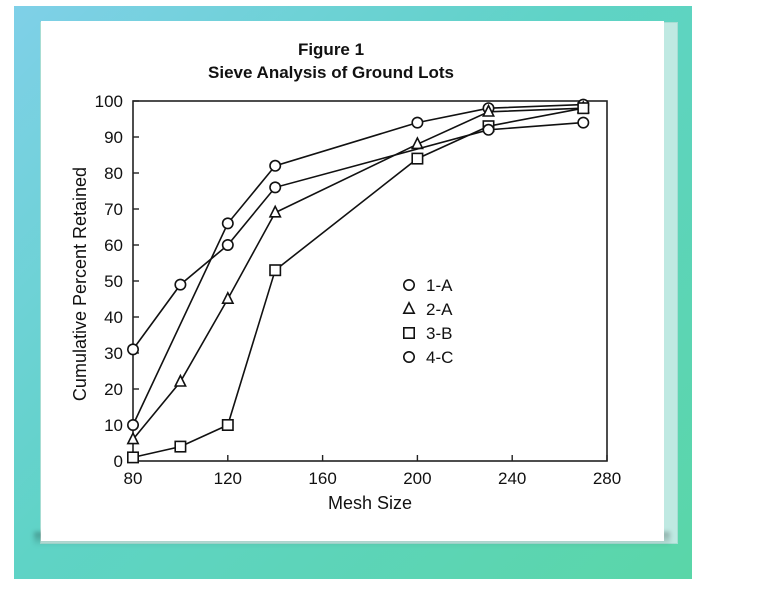 Image resolution: width=757 pixels, height=591 pixels. What do you see at coordinates (408, 356) in the screenshot?
I see `legend-marker-4-c` at bounding box center [408, 356].